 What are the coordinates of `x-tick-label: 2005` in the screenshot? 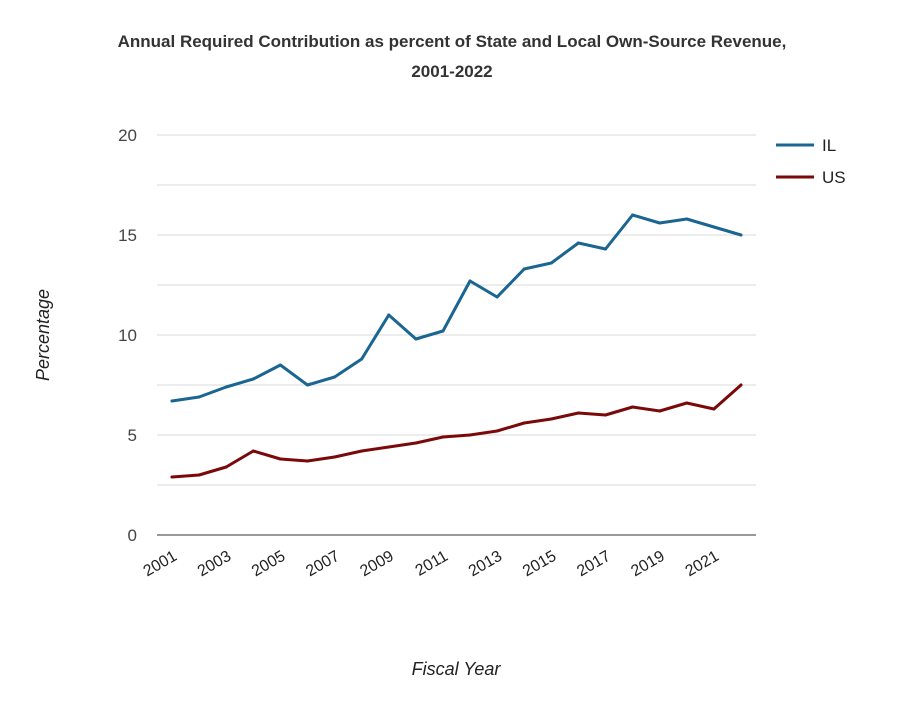 It's located at (268, 564).